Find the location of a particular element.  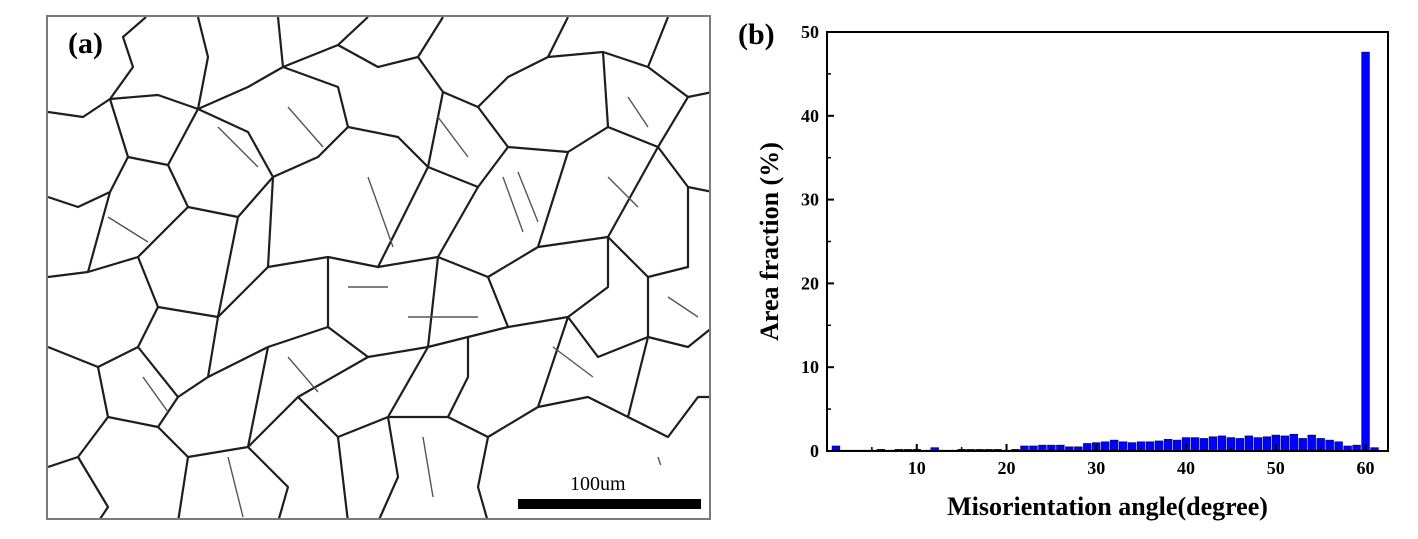

x-tick-label: 60 is located at coordinates (1366, 468).